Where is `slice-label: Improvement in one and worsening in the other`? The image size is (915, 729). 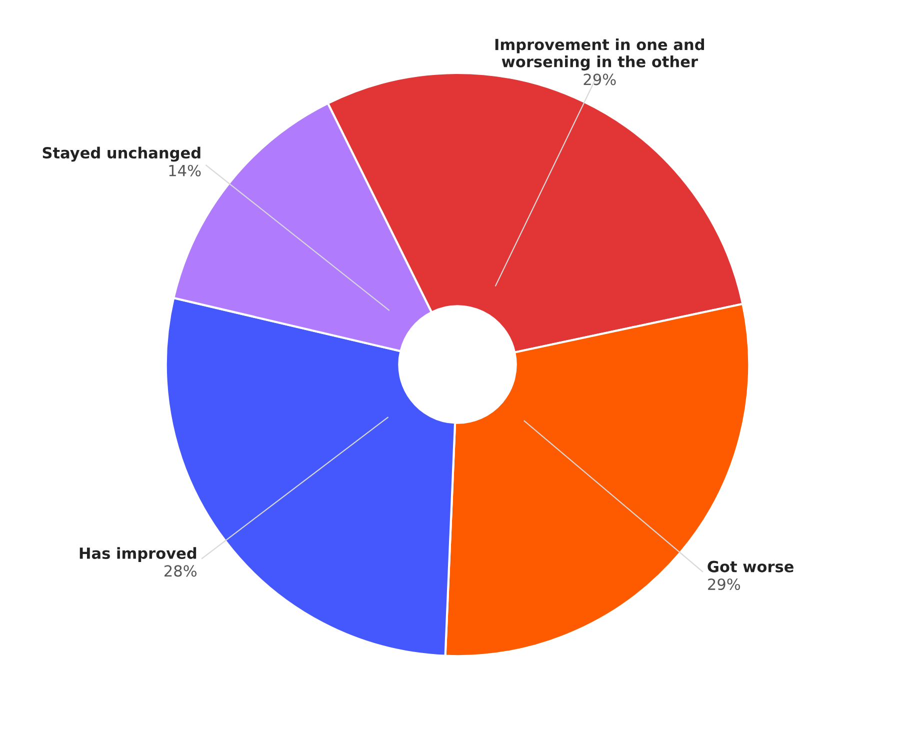 slice-label: Improvement in one and worsening in the other is located at coordinates (599, 54).